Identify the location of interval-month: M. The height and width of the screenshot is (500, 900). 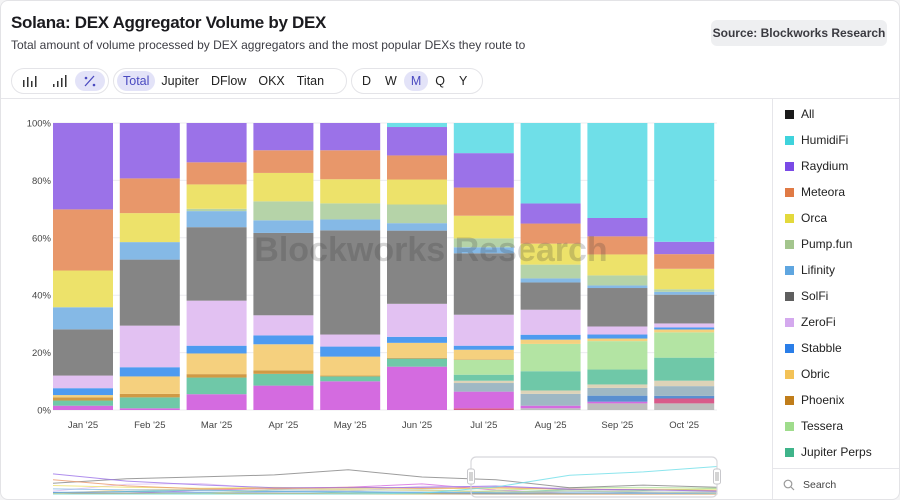
(416, 81).